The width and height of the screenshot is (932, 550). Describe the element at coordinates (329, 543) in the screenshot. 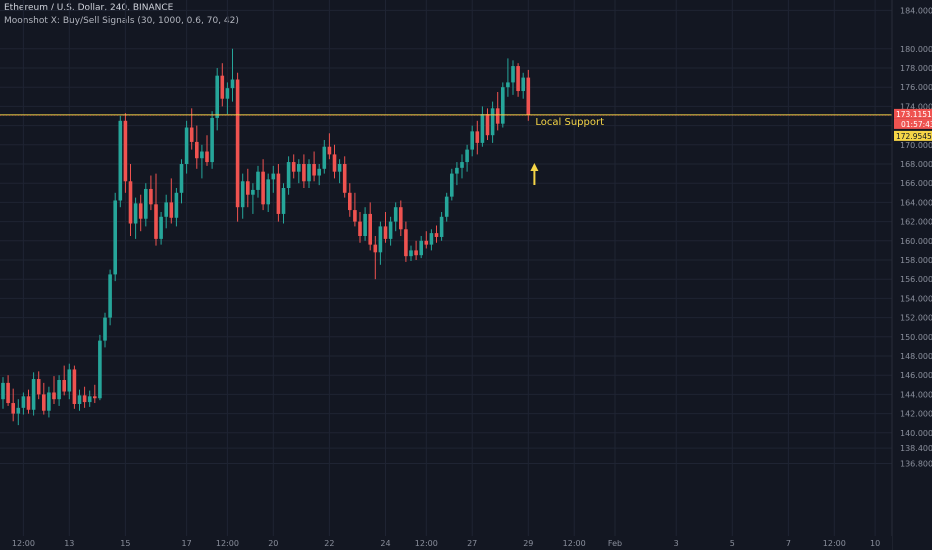

I see `time-tick-label: 22` at that location.